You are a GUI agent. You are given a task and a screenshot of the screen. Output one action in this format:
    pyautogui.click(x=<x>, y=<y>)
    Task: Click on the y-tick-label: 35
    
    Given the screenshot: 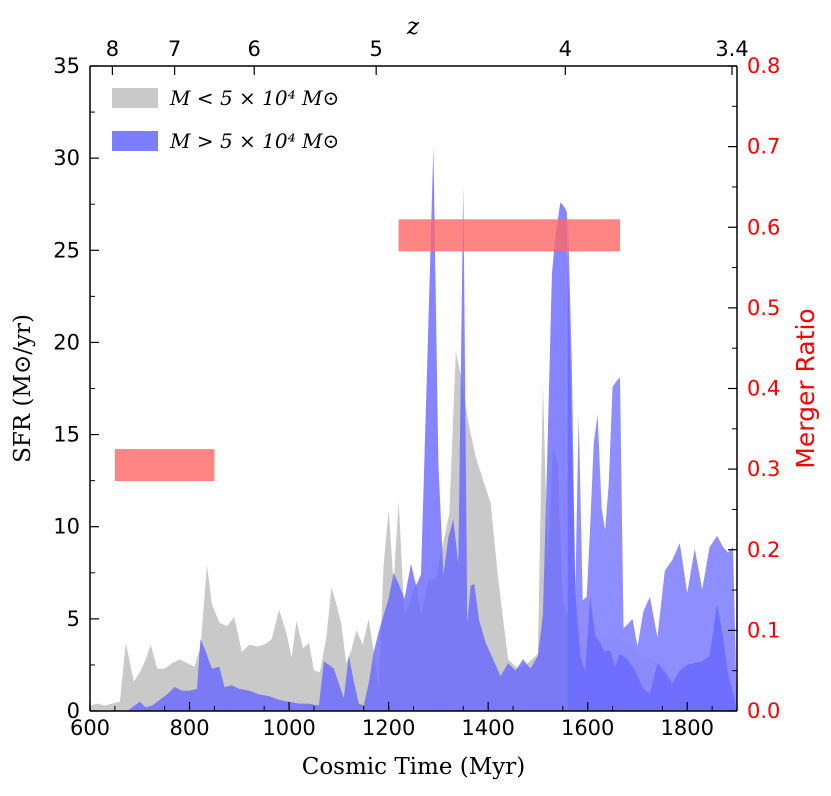 What is the action you would take?
    pyautogui.click(x=66, y=66)
    